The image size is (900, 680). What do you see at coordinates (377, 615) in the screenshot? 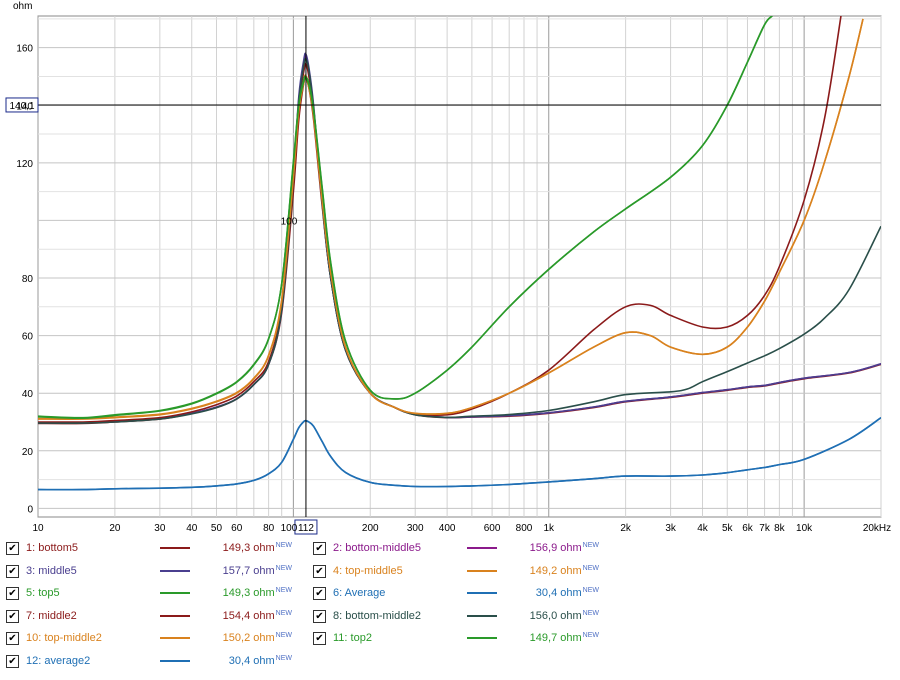
I see `legend-series-name: 8: bottom-middle2` at bounding box center [377, 615].